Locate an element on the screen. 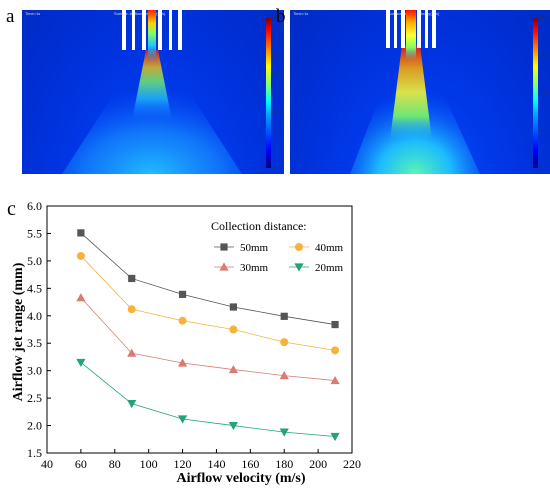  y-tick-label: 3.0 is located at coordinates (34, 371).